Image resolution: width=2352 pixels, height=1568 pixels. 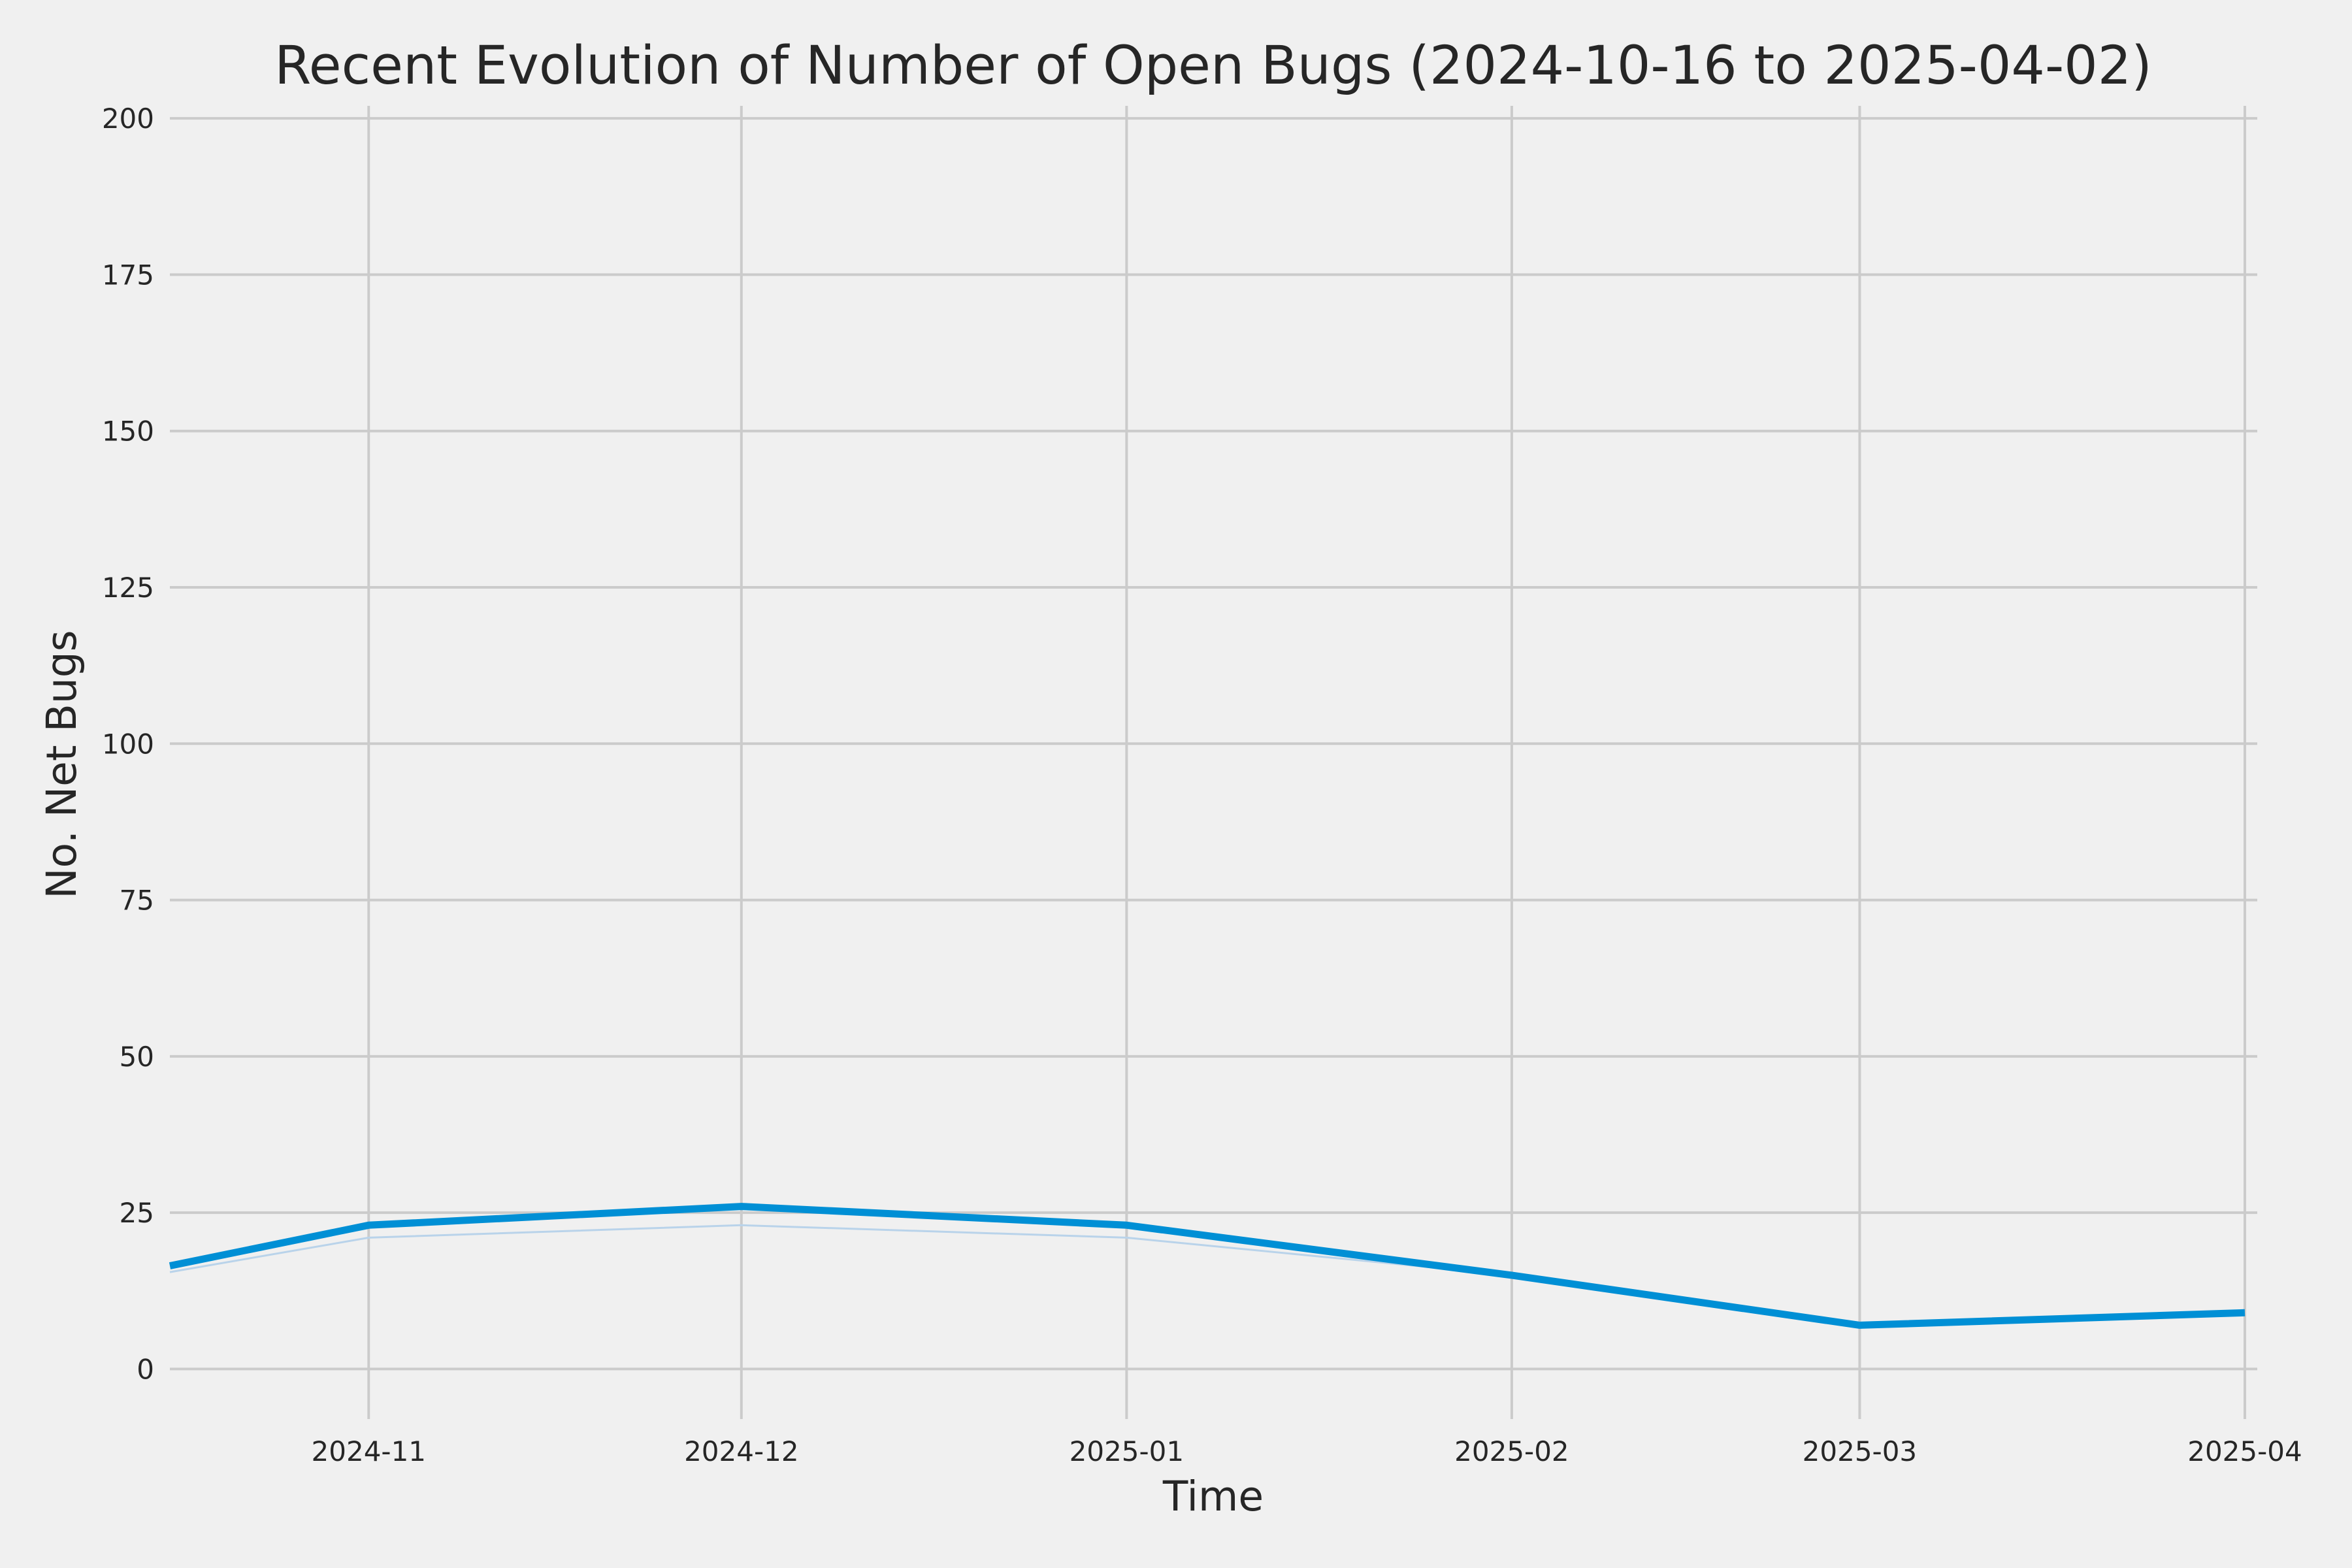 I want to click on x-tick-label: 2025-04, so click(x=2244, y=1451).